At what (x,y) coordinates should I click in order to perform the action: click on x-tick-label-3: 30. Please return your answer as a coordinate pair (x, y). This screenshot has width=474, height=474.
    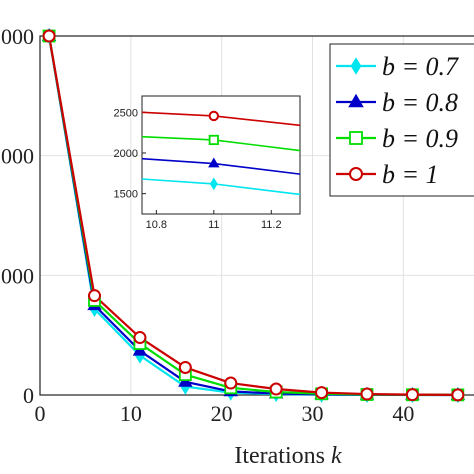
    Looking at the image, I should click on (313, 413).